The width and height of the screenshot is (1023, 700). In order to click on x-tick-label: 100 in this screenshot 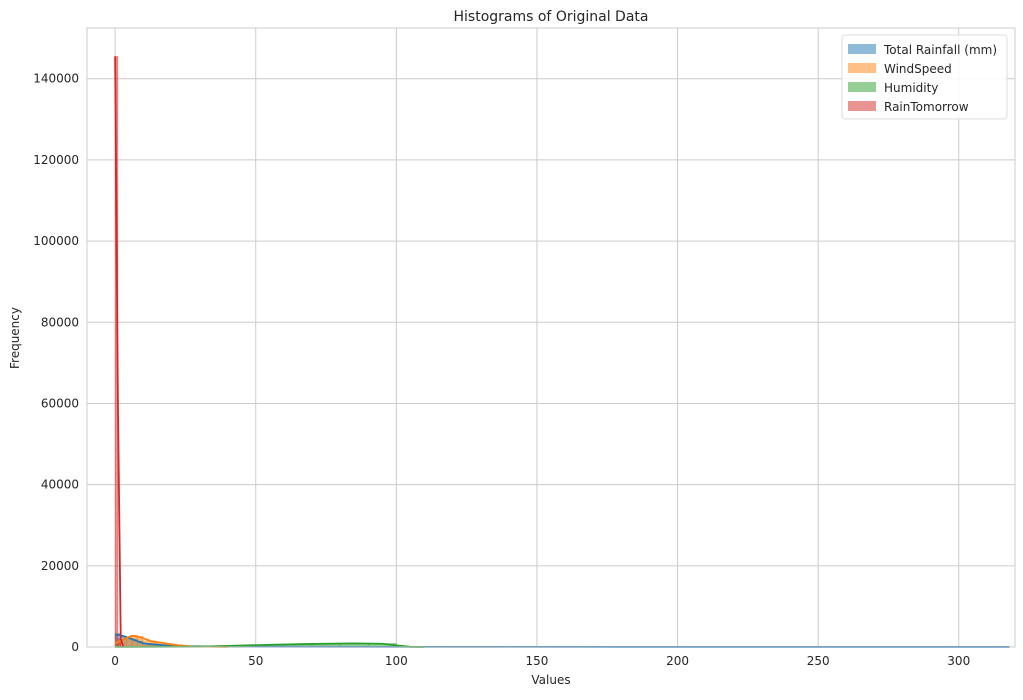, I will do `click(396, 661)`.